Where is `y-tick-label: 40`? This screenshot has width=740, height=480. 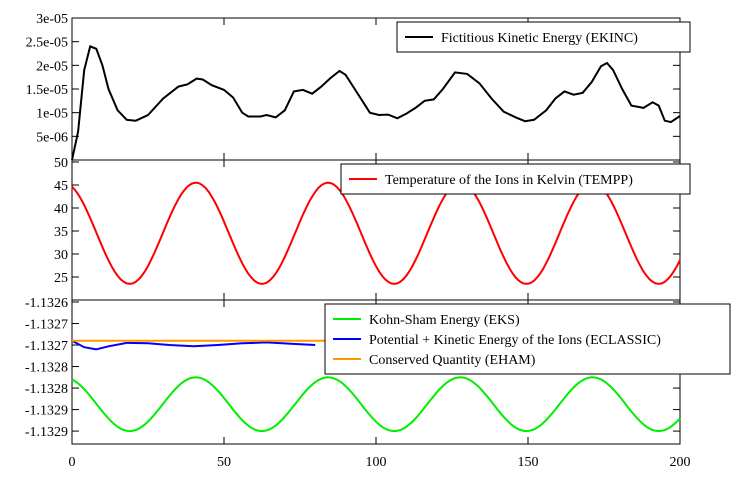 y-tick-label: 40 is located at coordinates (61, 209).